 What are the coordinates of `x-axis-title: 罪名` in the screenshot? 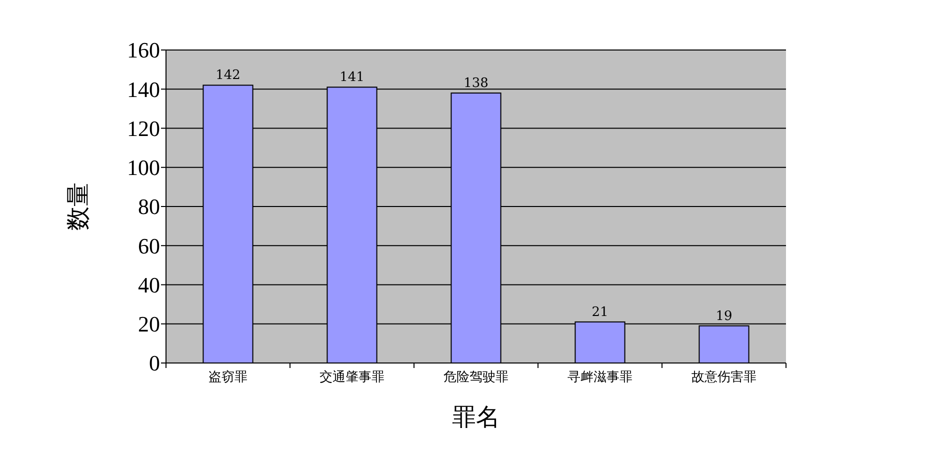 It's located at (476, 417).